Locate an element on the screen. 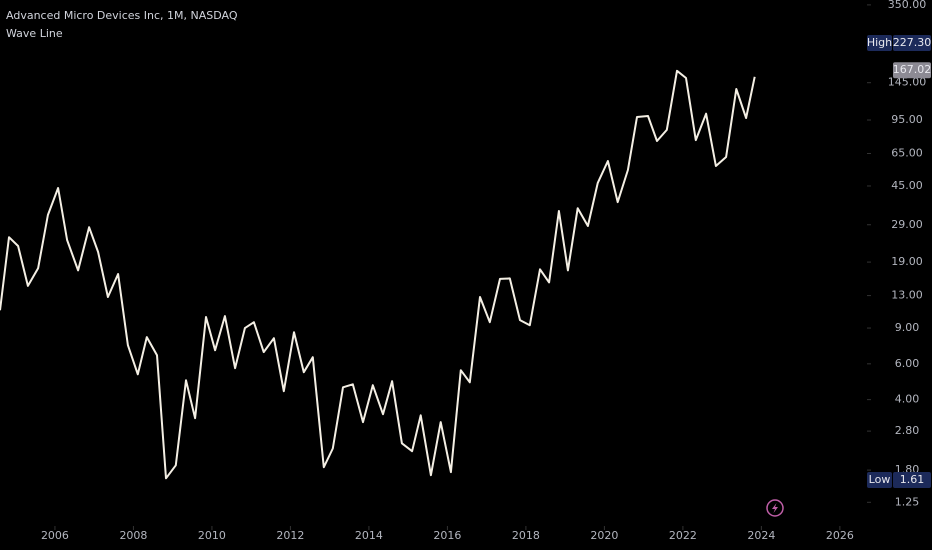 This screenshot has width=932, height=550. price-tag: Low is located at coordinates (880, 479).